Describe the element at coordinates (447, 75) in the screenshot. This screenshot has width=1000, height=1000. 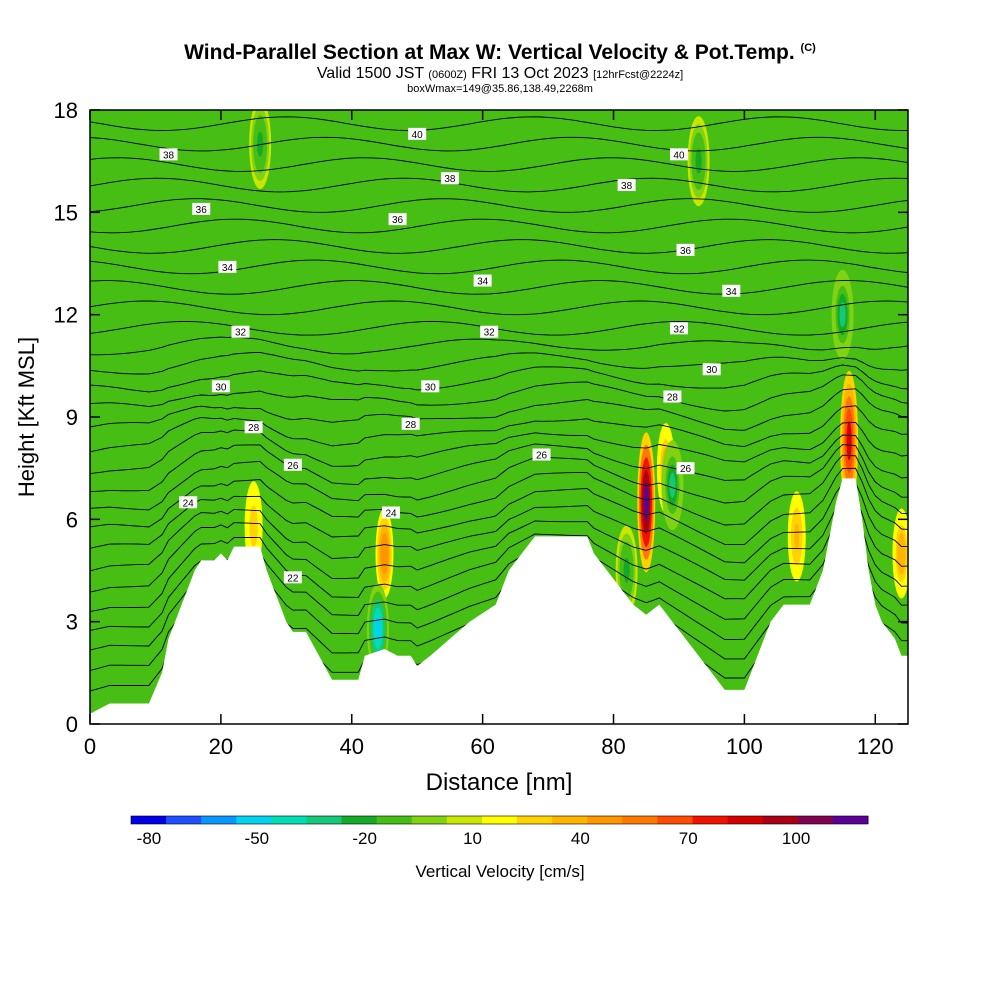
I see `valid-utc: (0600Z)` at that location.